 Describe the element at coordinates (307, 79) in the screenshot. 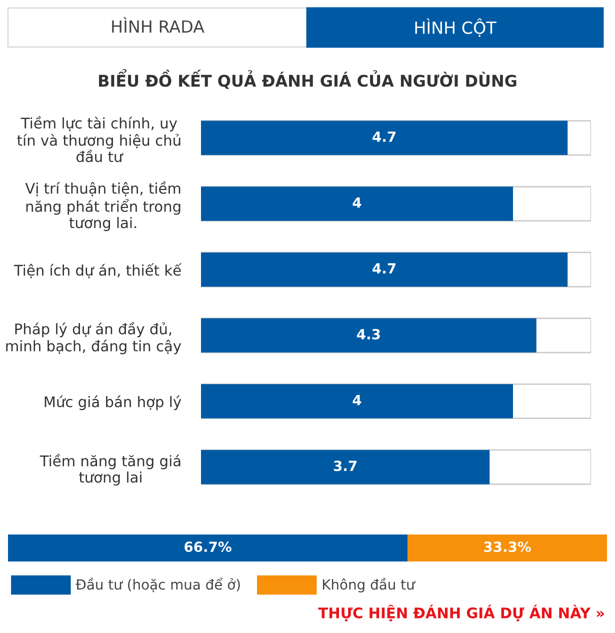

I see `chart-title: BIỂU ĐỒ KẾT QUẢ ĐÁNH GIÁ CỦA NGƯỜI DÙNG` at that location.